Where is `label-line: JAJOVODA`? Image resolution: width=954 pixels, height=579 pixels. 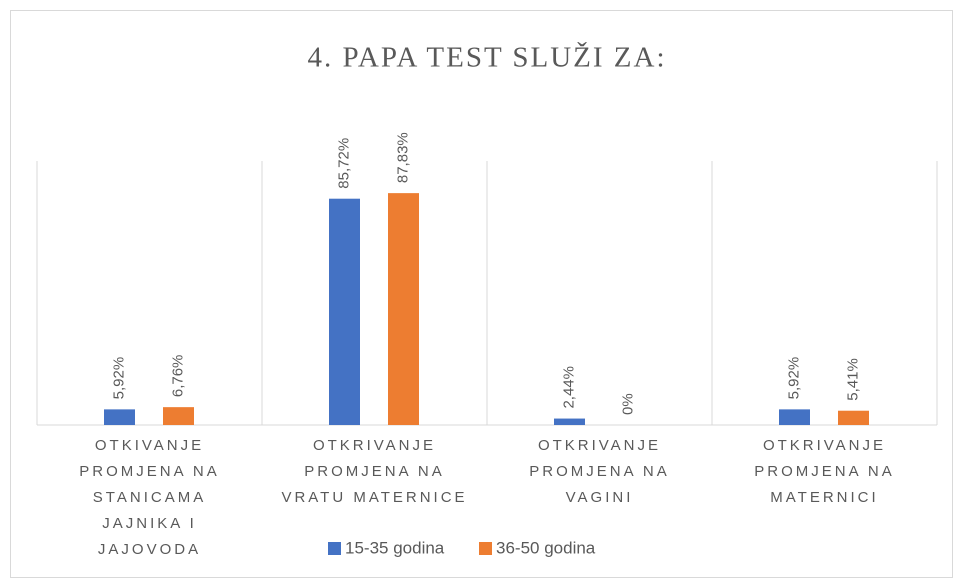
label-line: JAJOVODA is located at coordinates (149, 549).